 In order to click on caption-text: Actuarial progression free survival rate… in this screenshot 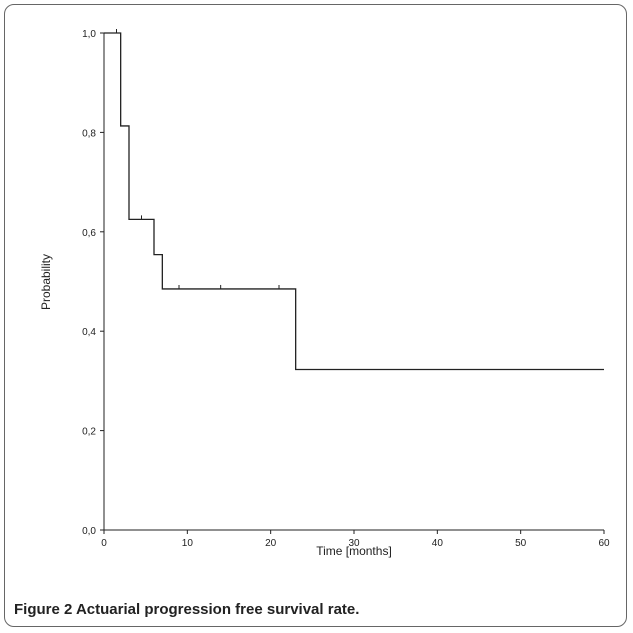, I will do `click(216, 609)`.